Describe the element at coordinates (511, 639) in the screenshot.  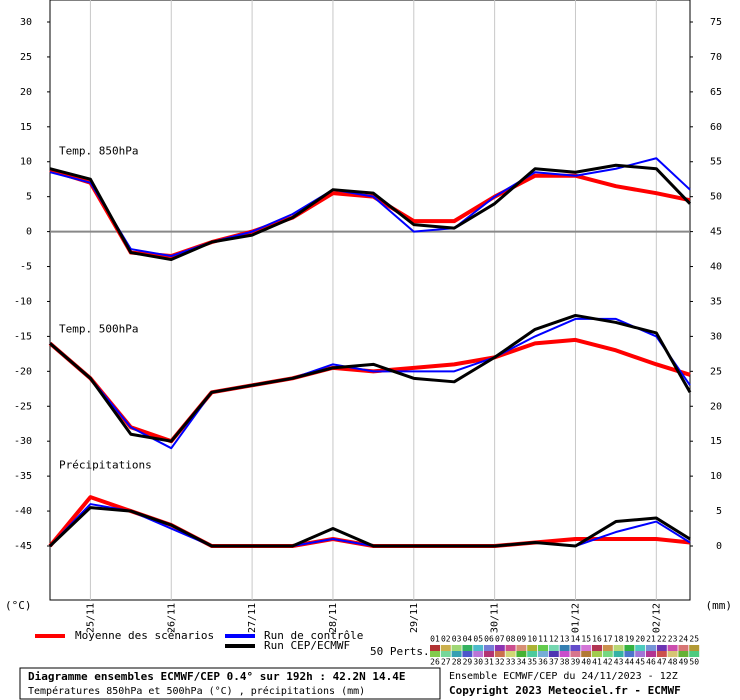
I see `pert-number: 08` at that location.